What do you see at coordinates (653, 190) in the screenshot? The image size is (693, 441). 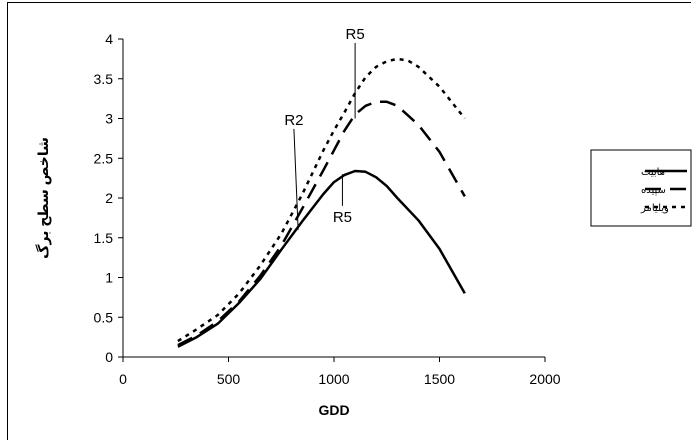 I see `legend-label-2: سپیده` at bounding box center [653, 190].